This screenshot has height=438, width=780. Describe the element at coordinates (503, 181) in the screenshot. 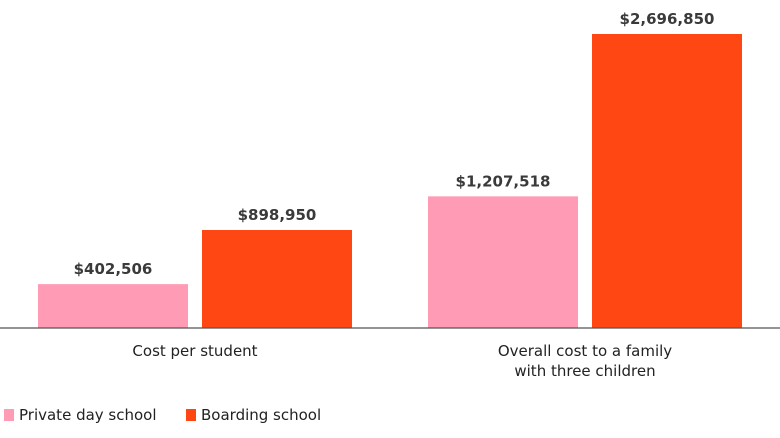

I see `value-label: $1,207,518` at that location.